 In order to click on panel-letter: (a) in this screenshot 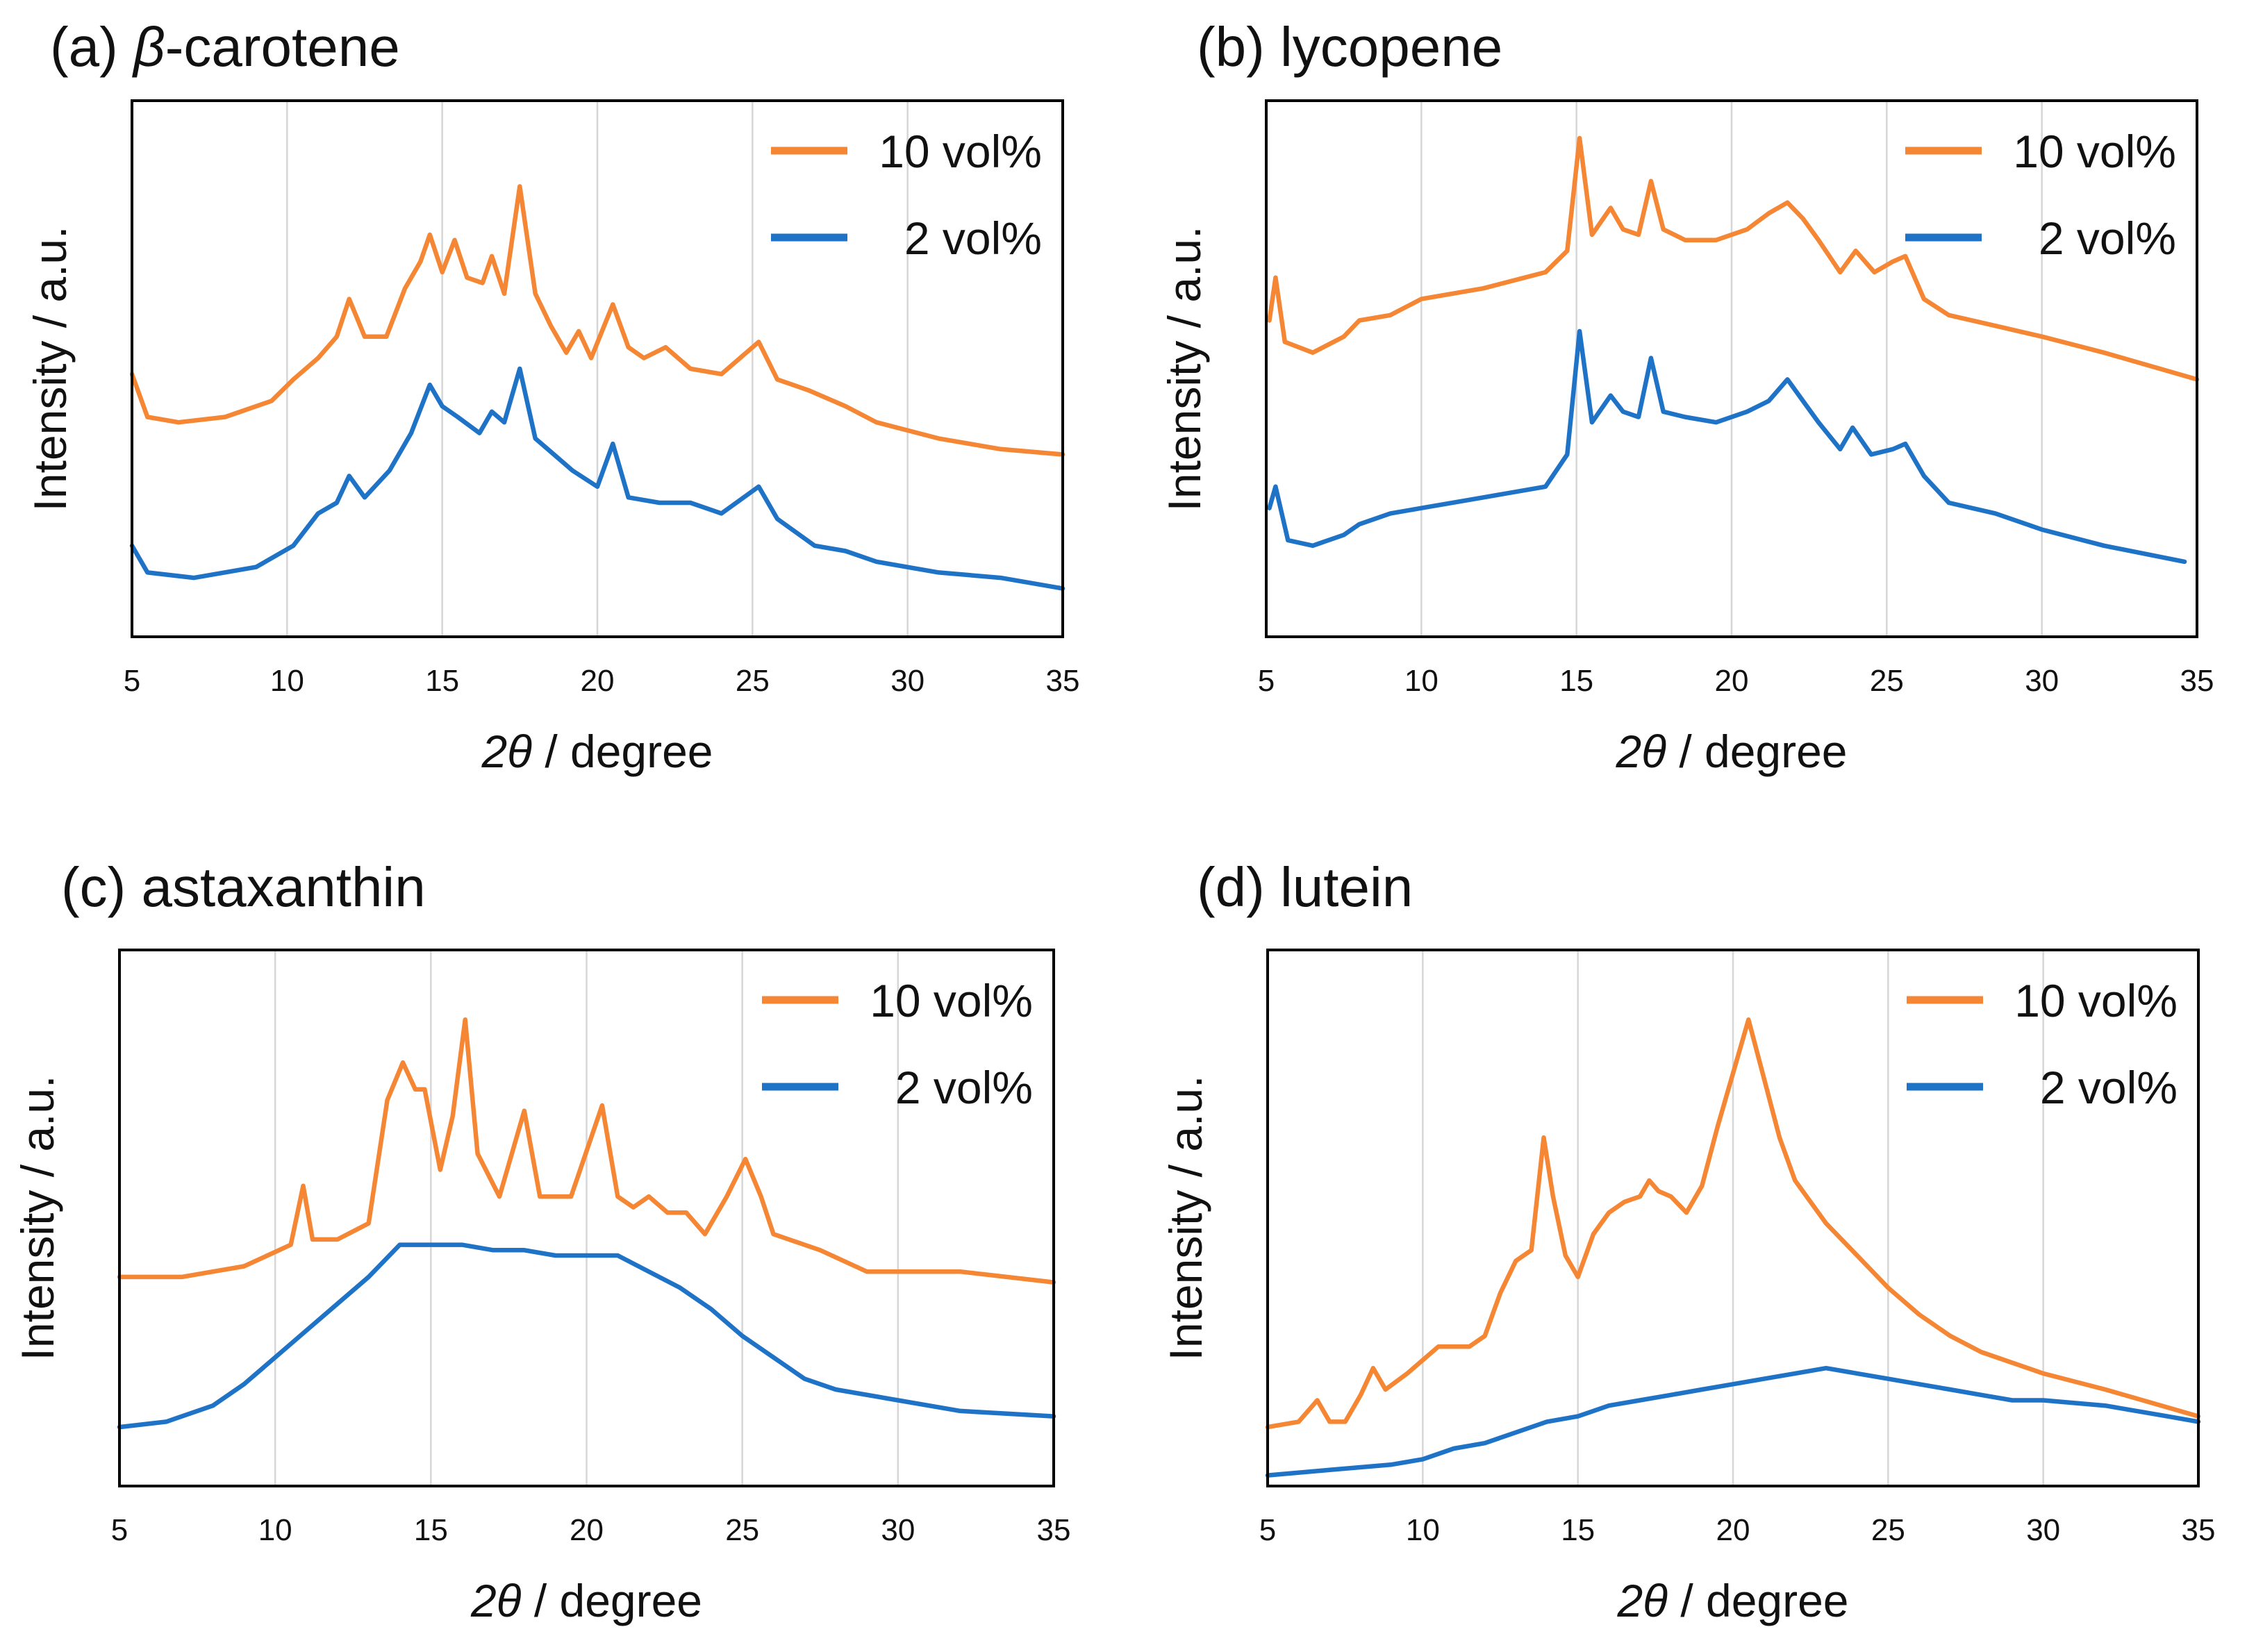, I will do `click(84, 47)`.